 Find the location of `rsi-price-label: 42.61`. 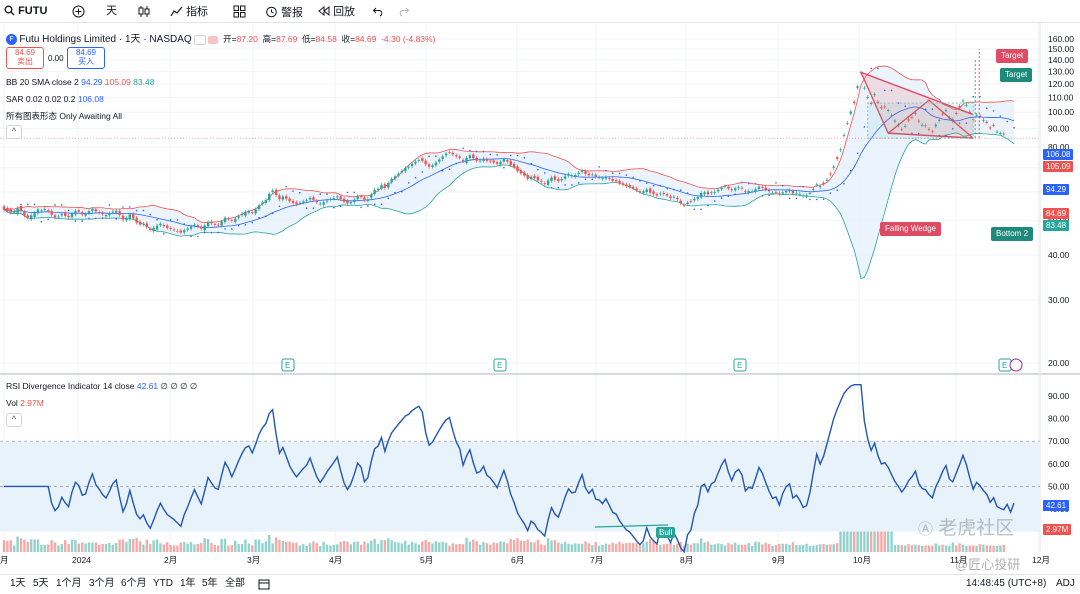

rsi-price-label: 42.61 is located at coordinates (1056, 505).